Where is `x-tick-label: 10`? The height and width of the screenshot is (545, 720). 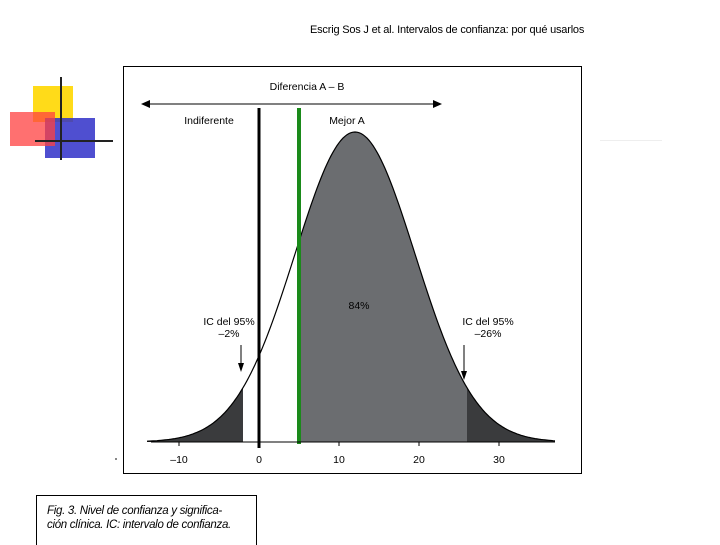 x-tick-label: 10 is located at coordinates (339, 460).